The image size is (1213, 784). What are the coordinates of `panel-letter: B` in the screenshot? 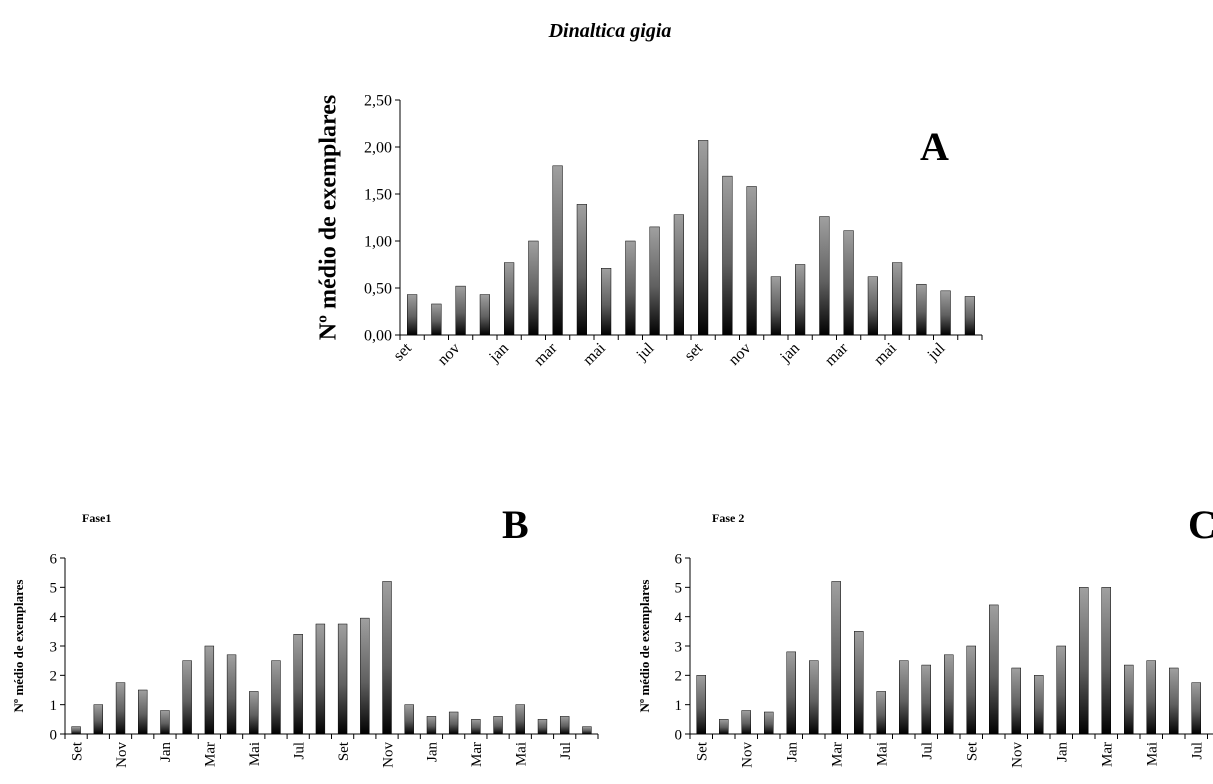 It's located at (515, 524).